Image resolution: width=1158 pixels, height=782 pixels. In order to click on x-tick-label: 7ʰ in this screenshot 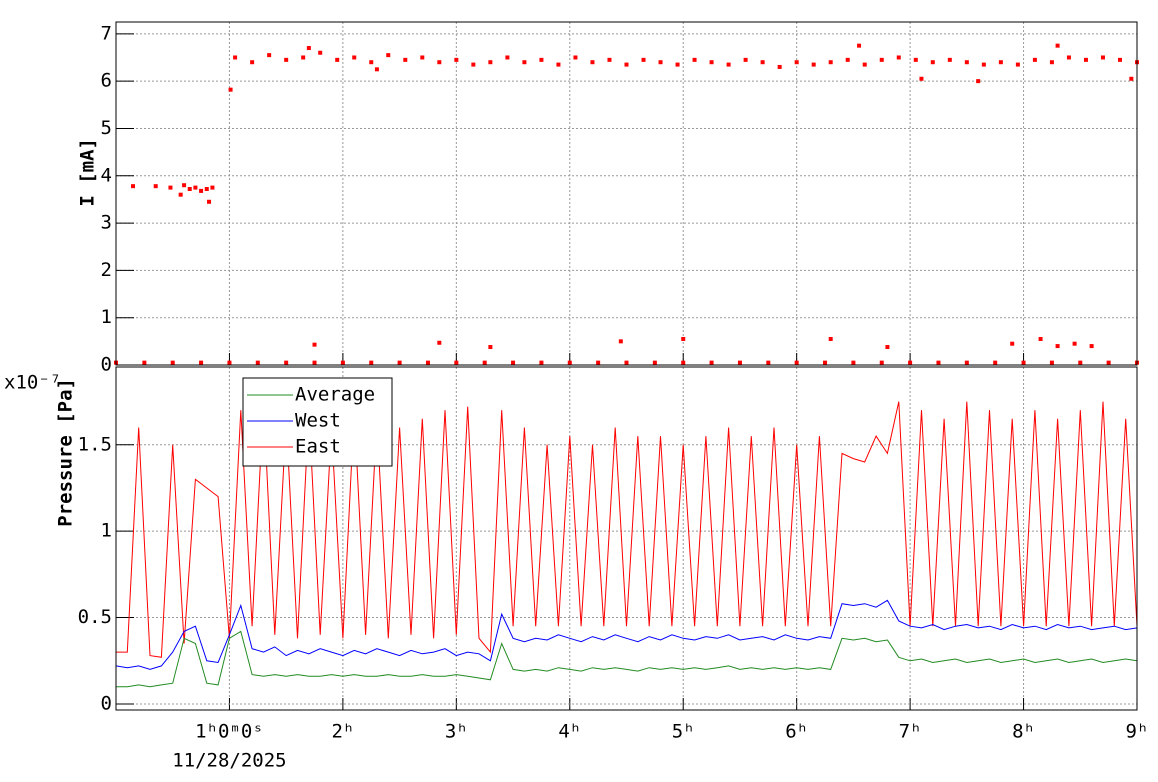, I will do `click(910, 732)`.